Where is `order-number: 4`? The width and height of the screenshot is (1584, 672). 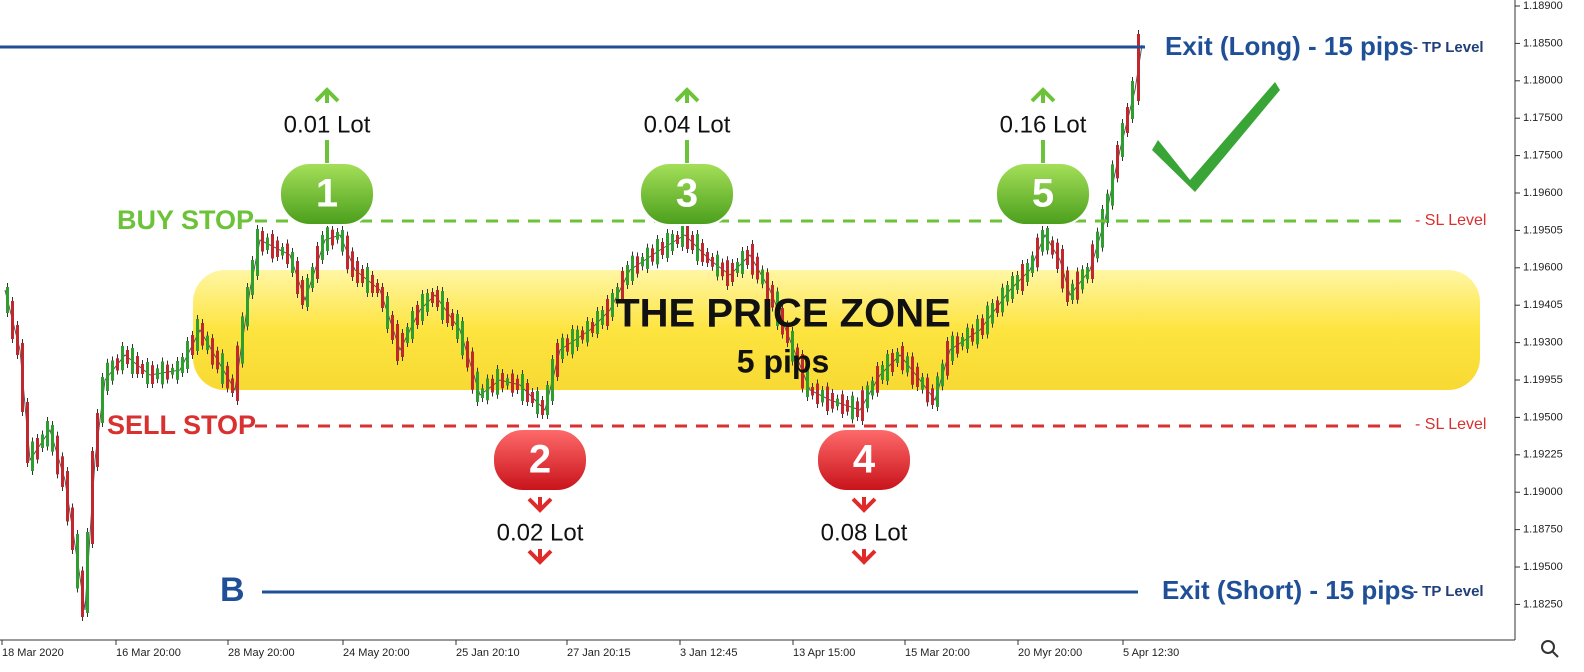 order-number: 4 is located at coordinates (864, 460).